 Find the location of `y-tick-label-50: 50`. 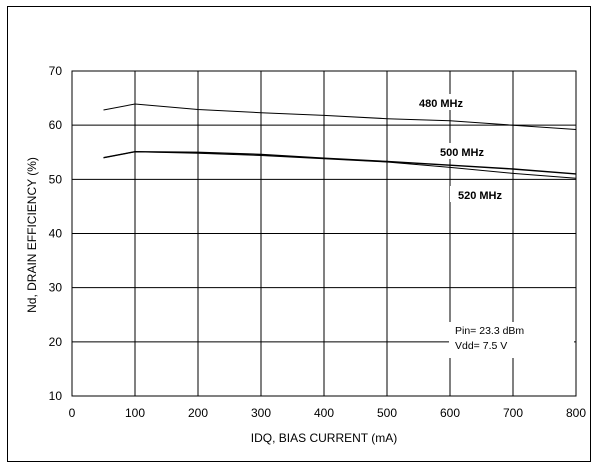

y-tick-label-50: 50 is located at coordinates (56, 179).